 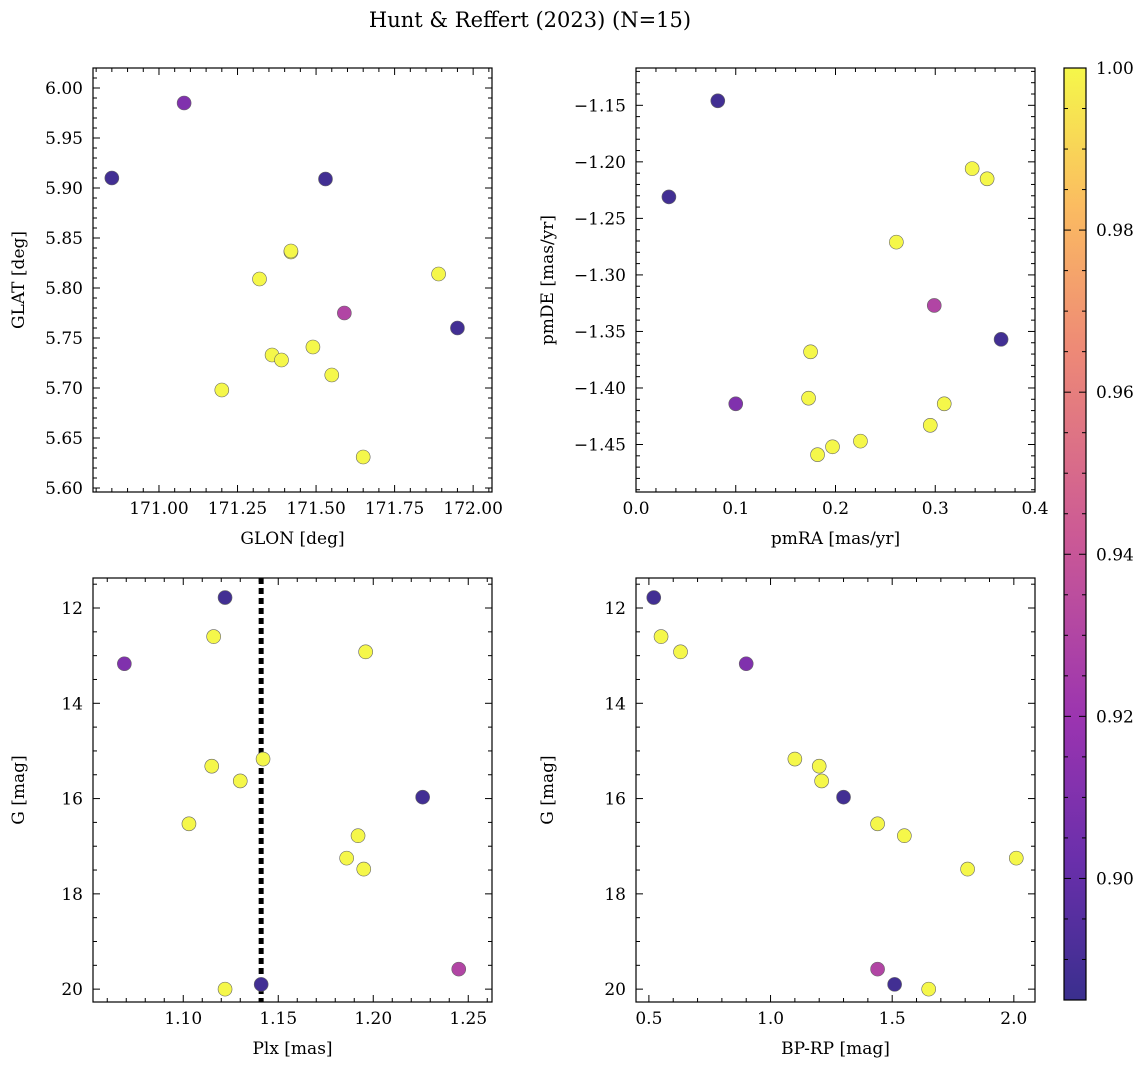 What do you see at coordinates (373, 1019) in the screenshot?
I see `x-tick-label: 1.20` at bounding box center [373, 1019].